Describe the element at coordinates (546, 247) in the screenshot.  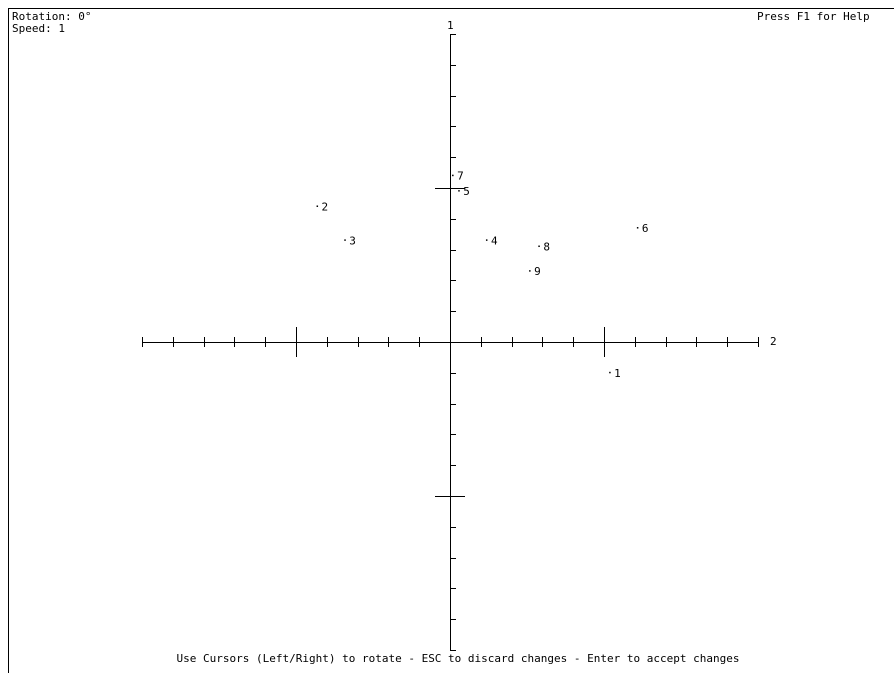
I see `point-label: 8` at that location.